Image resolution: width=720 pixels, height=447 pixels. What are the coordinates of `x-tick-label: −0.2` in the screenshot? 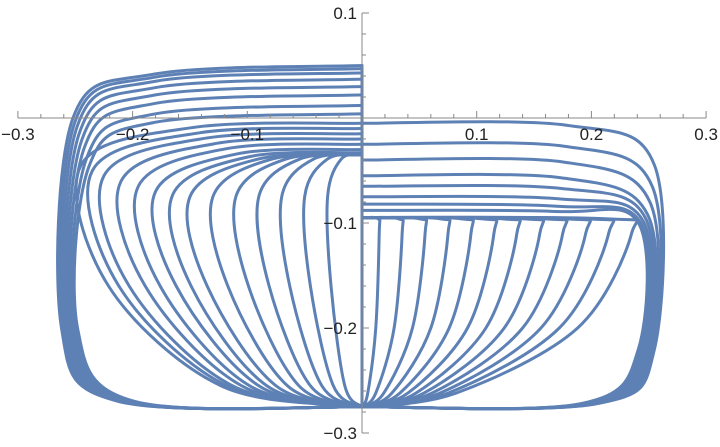 It's located at (133, 134).